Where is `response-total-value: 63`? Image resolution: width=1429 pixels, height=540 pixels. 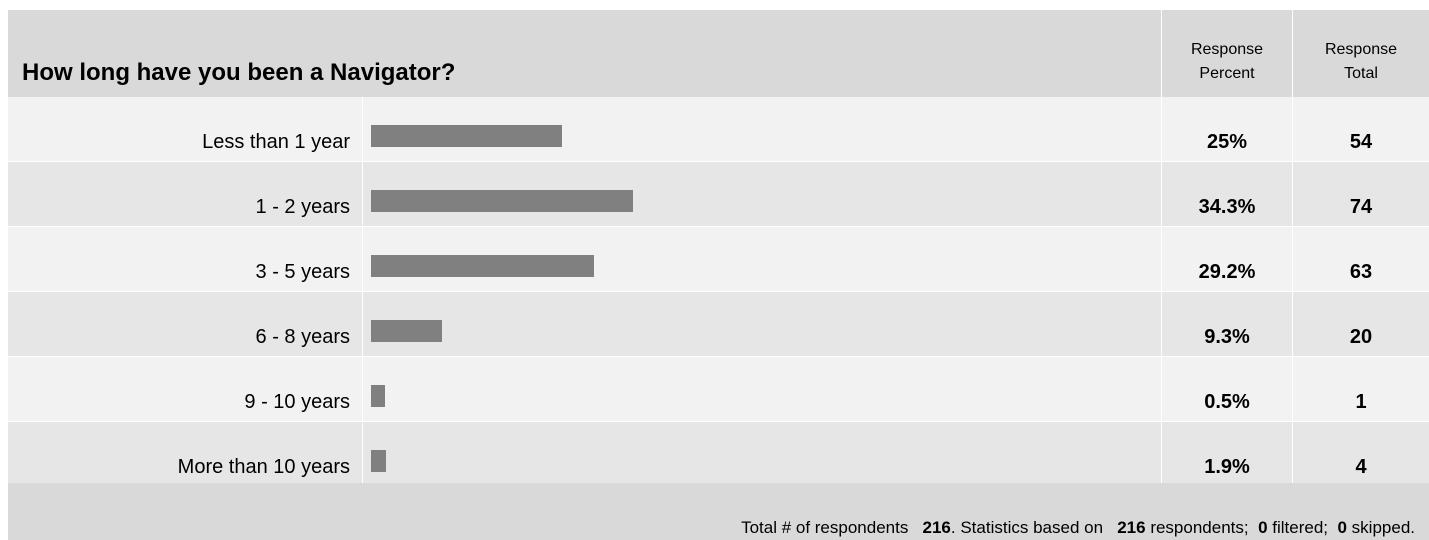
response-total-value: 63 is located at coordinates (1360, 259).